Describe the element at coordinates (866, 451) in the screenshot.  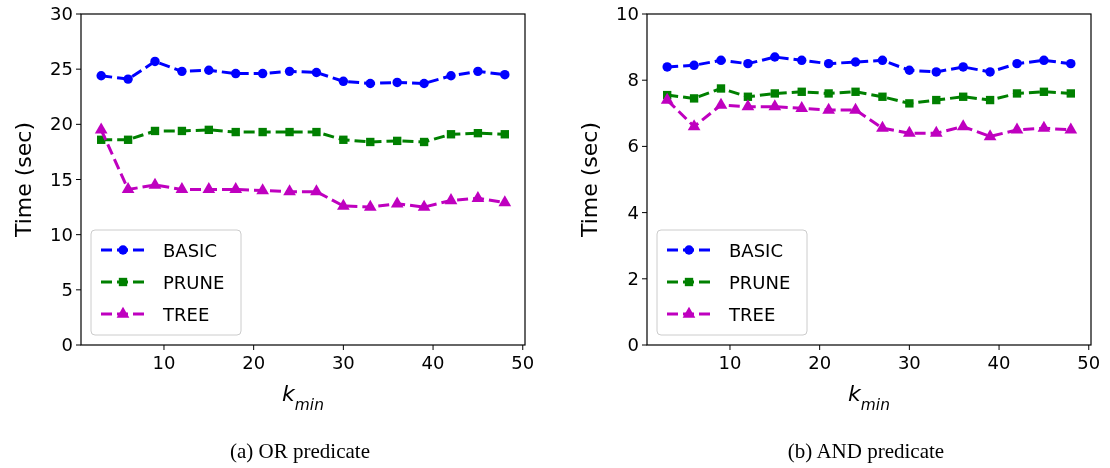
I see `text: (b) AND predicate` at that location.